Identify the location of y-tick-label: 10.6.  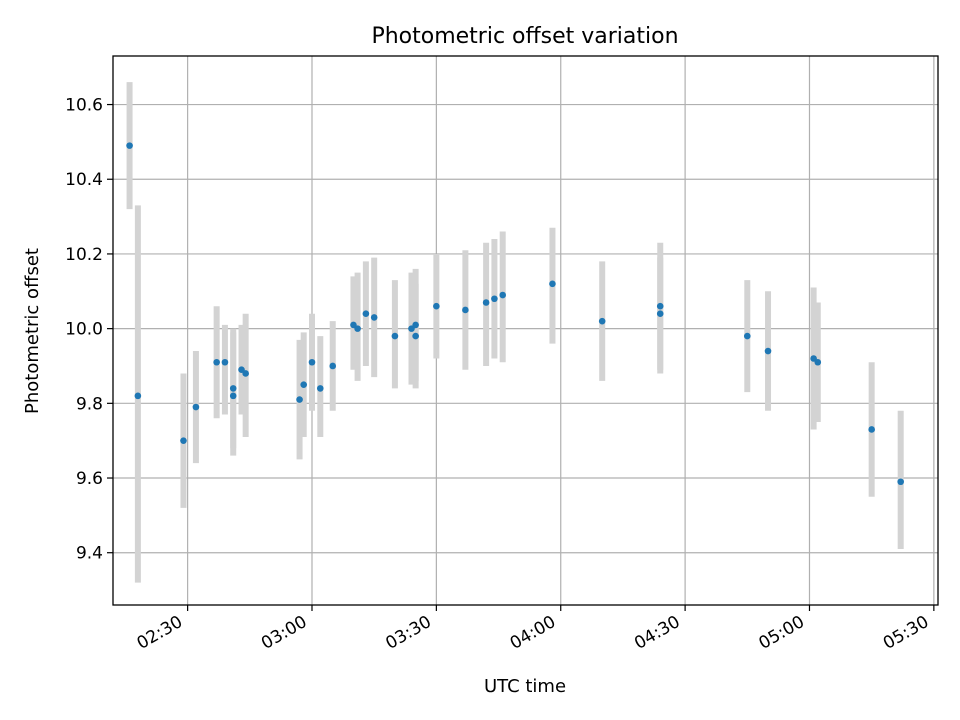
(84, 106).